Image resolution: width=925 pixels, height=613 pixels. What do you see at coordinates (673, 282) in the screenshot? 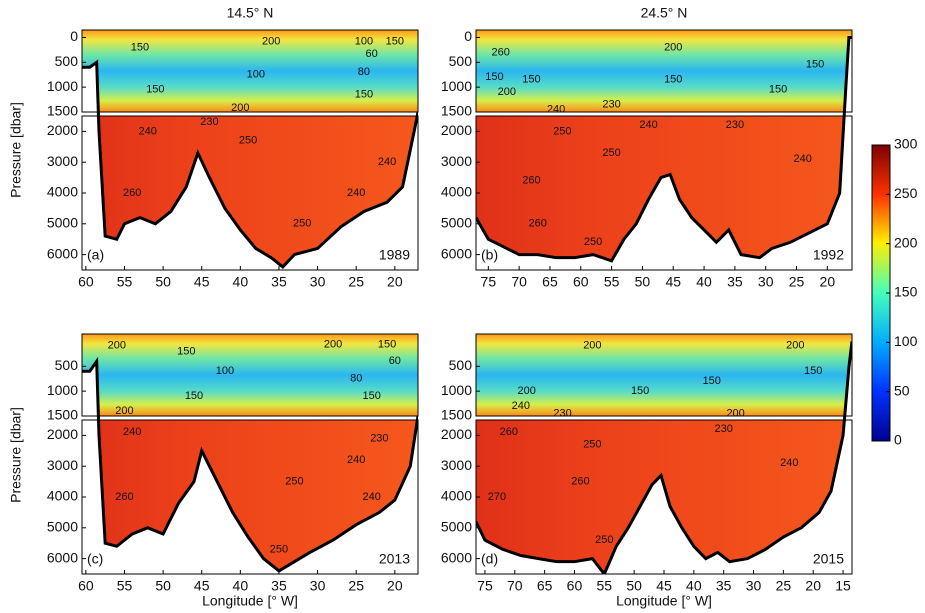
I see `x-tick-label: 45` at bounding box center [673, 282].